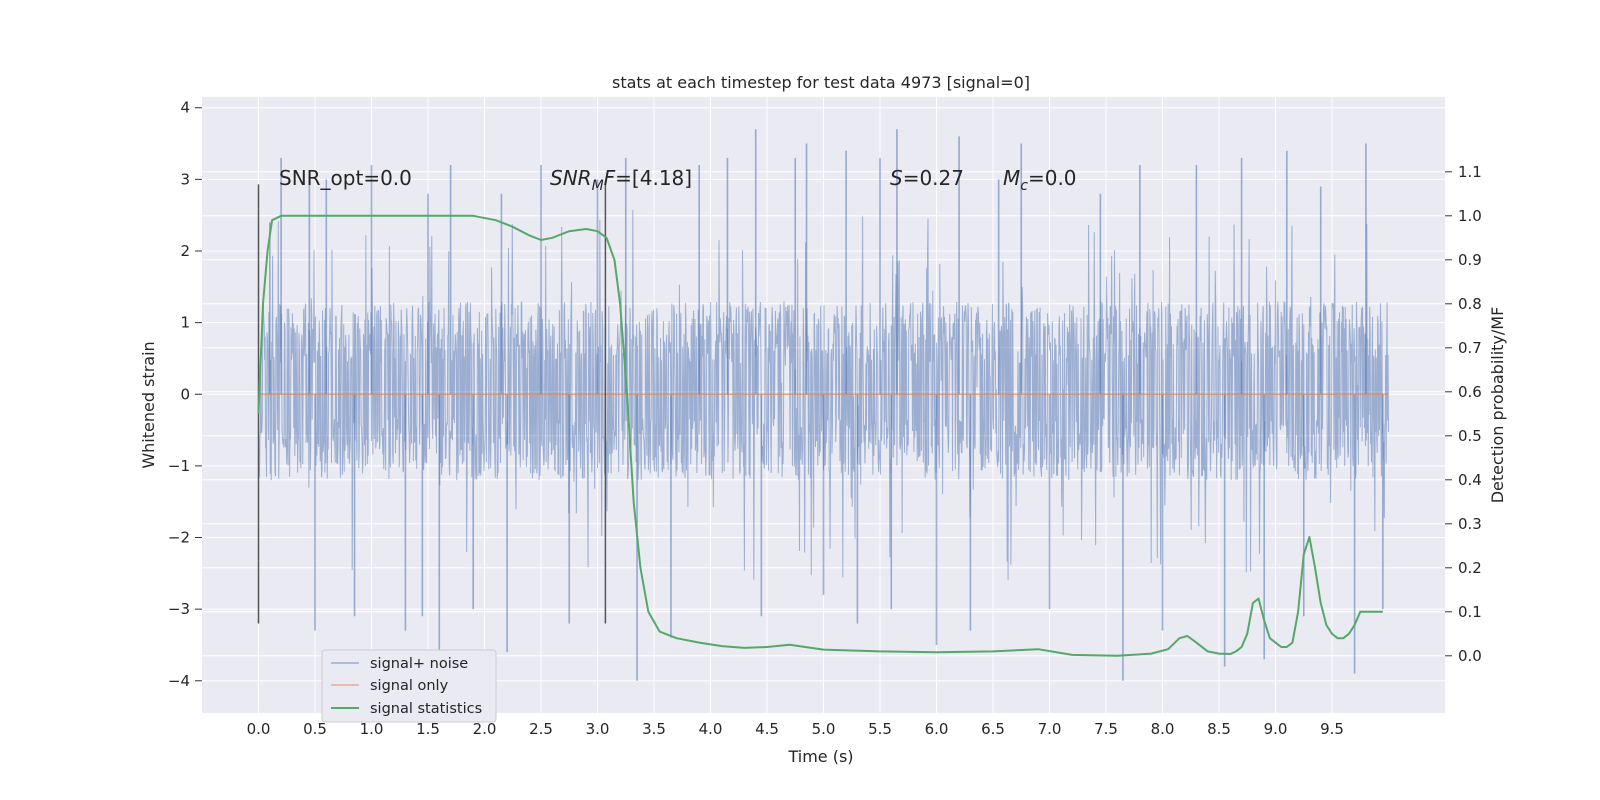  Describe the element at coordinates (767, 729) in the screenshot. I see `x-tick-label: 4.5` at that location.